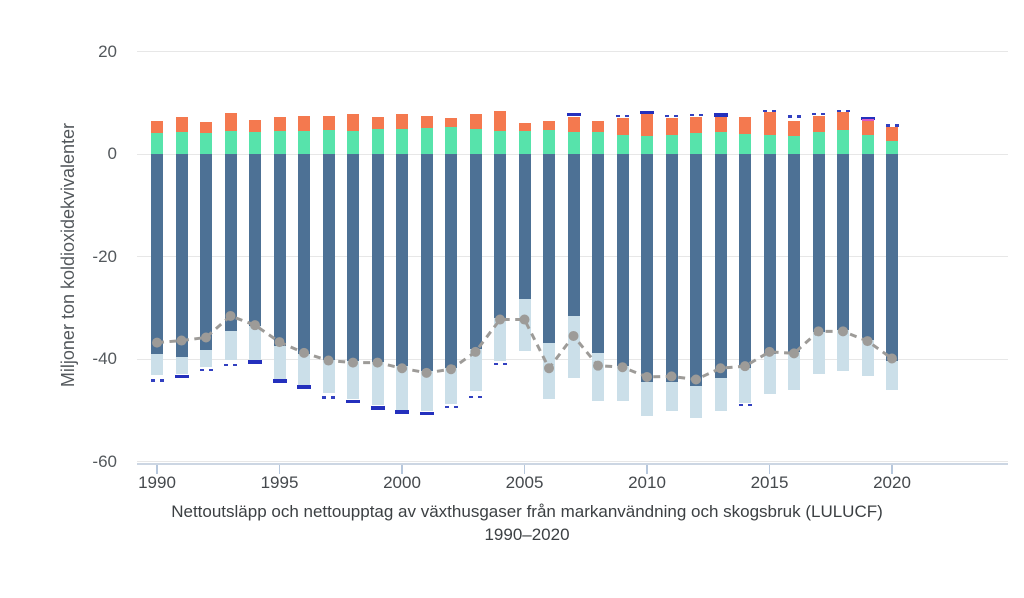 Image resolution: width=1024 pixels, height=598 pixels. What do you see at coordinates (765, 111) in the screenshot?
I see `tick-2015-navy-top-a` at bounding box center [765, 111].